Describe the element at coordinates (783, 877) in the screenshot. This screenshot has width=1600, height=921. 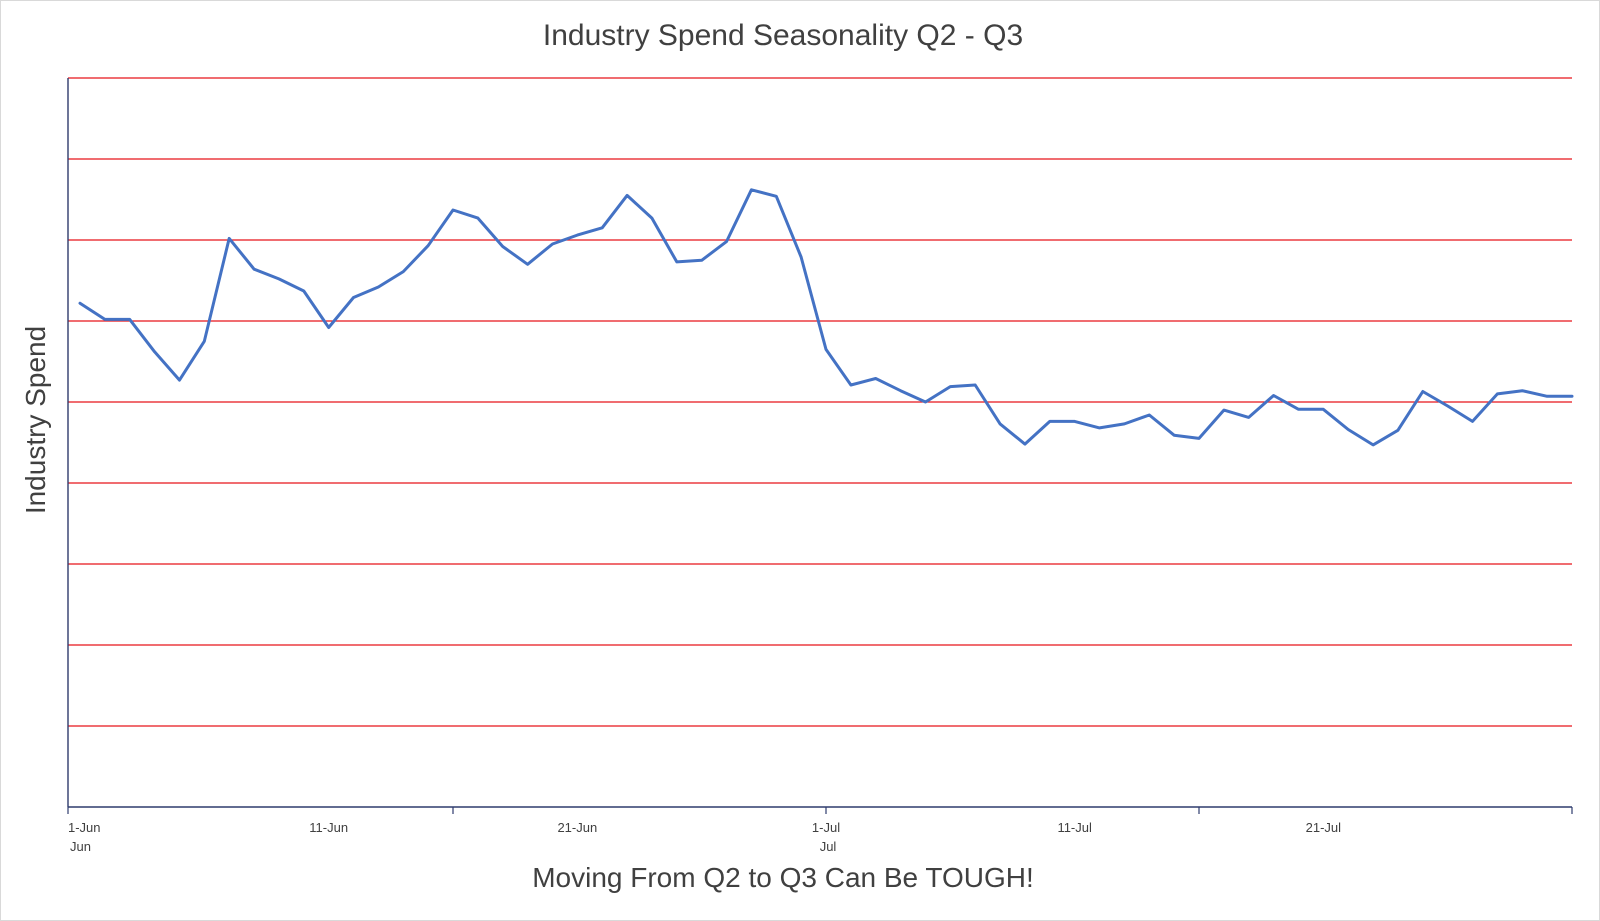
I see `x-axis-title: Moving From Q2 to Q3 Can Be TOUGH!` at that location.